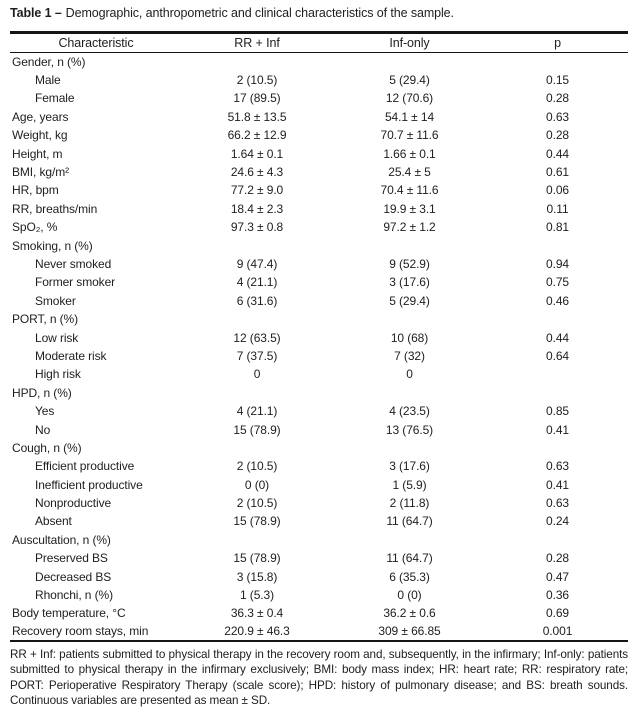 Image resolution: width=644 pixels, height=715 pixels. Describe the element at coordinates (557, 208) in the screenshot. I see `p-value: 0.11` at that location.